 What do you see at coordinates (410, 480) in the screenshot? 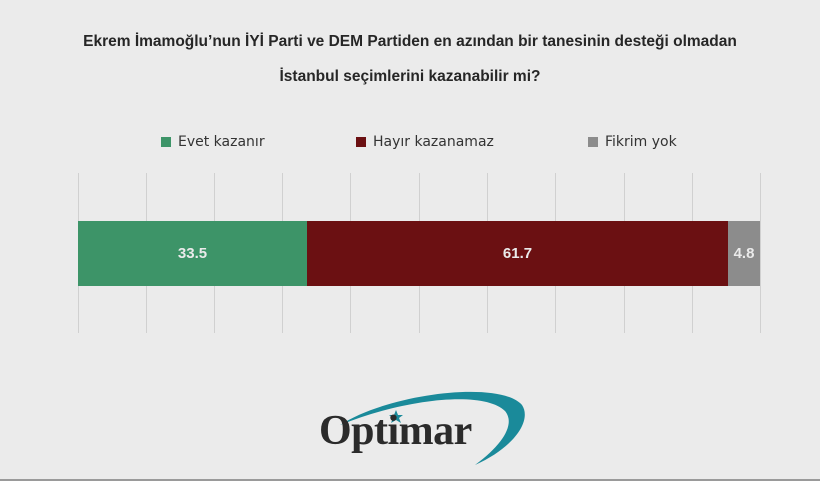
I see `bottom-border` at bounding box center [410, 480].